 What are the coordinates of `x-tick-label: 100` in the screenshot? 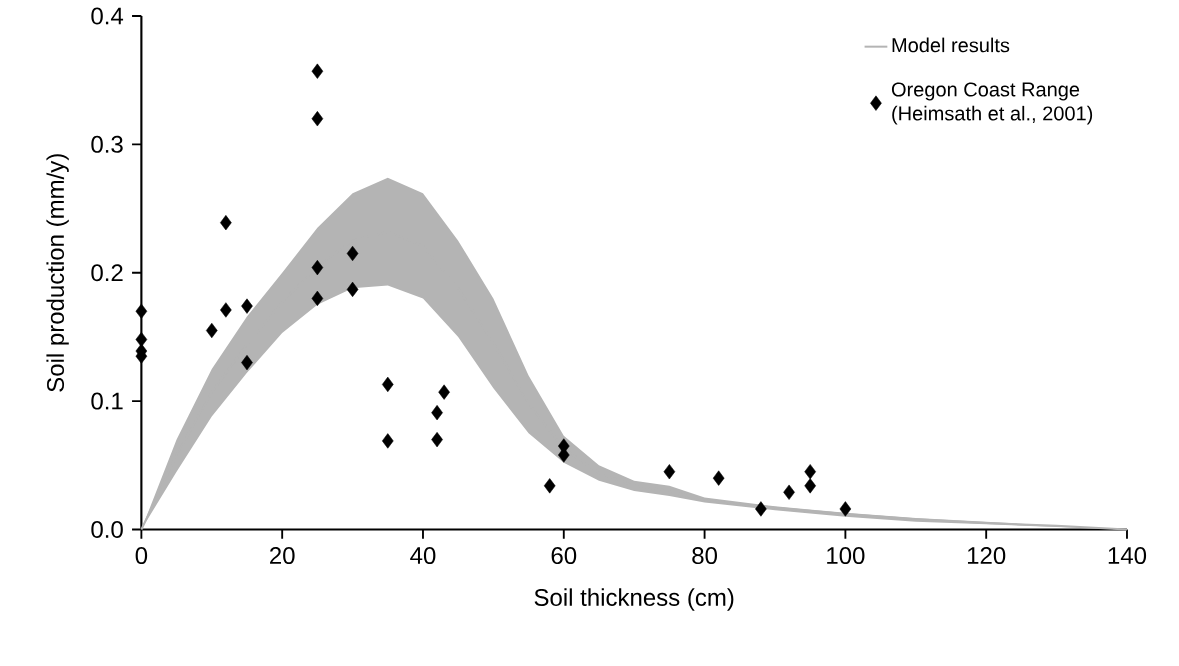 It's located at (846, 556).